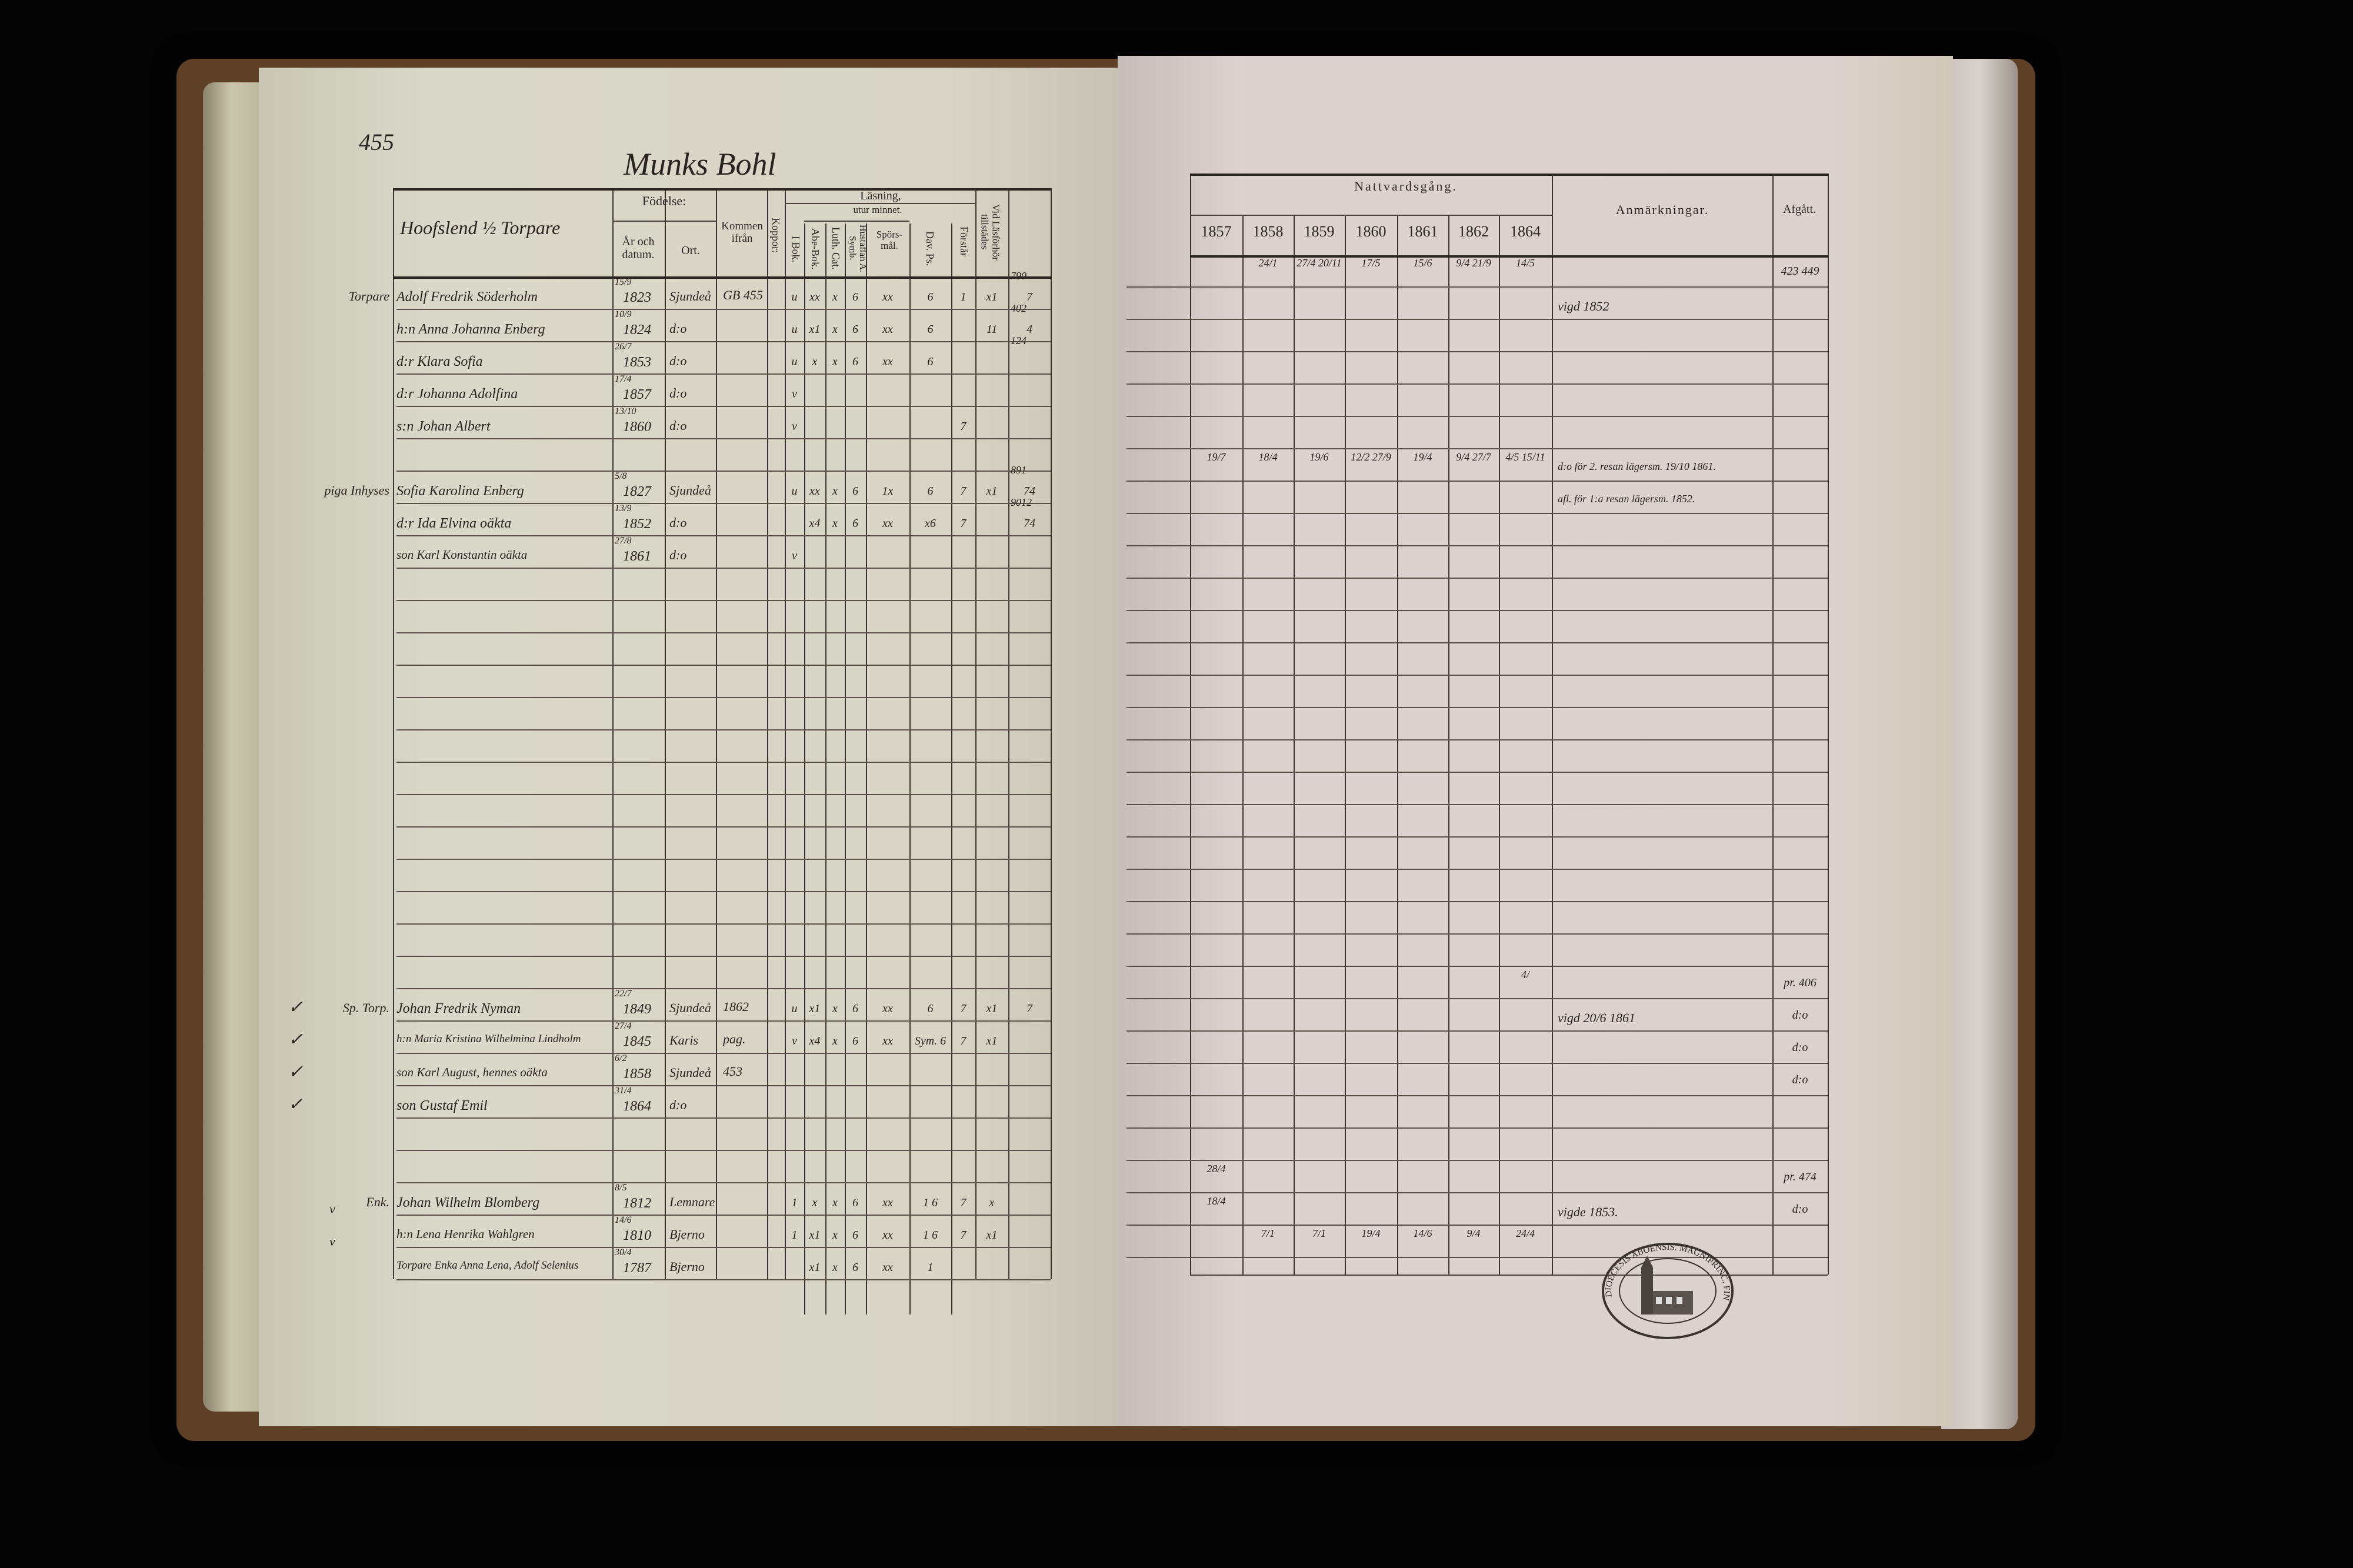  I want to click on reading-mark: v, so click(795, 426).